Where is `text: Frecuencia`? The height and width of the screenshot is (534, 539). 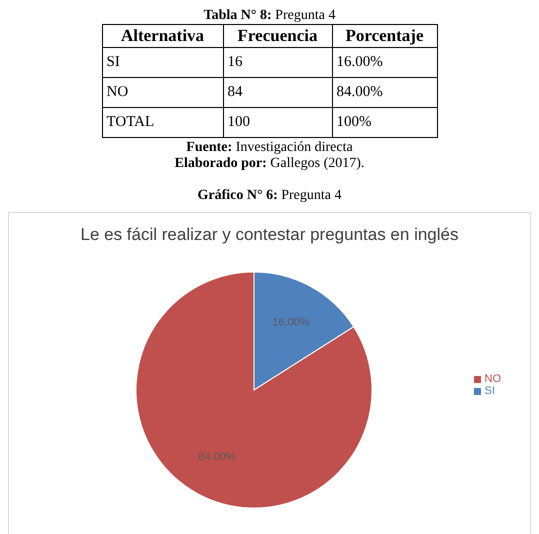
text: Frecuencia is located at coordinates (277, 36).